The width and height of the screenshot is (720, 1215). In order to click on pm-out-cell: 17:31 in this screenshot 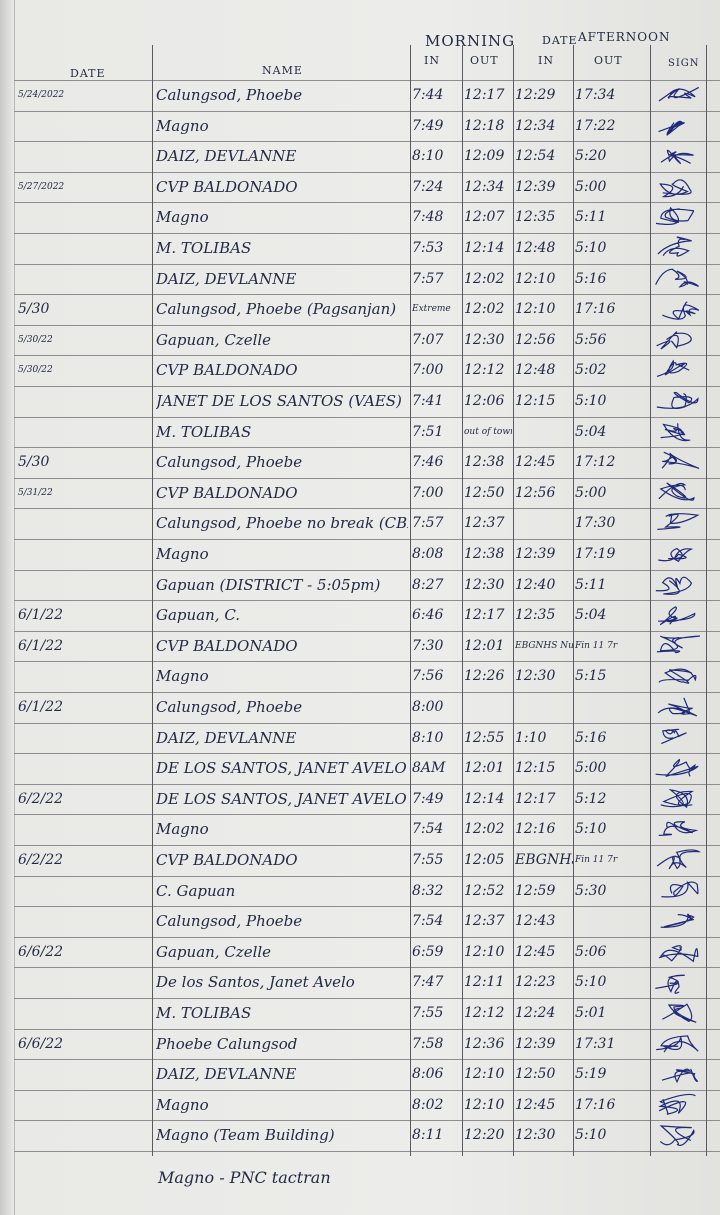, I will do `click(595, 1043)`.